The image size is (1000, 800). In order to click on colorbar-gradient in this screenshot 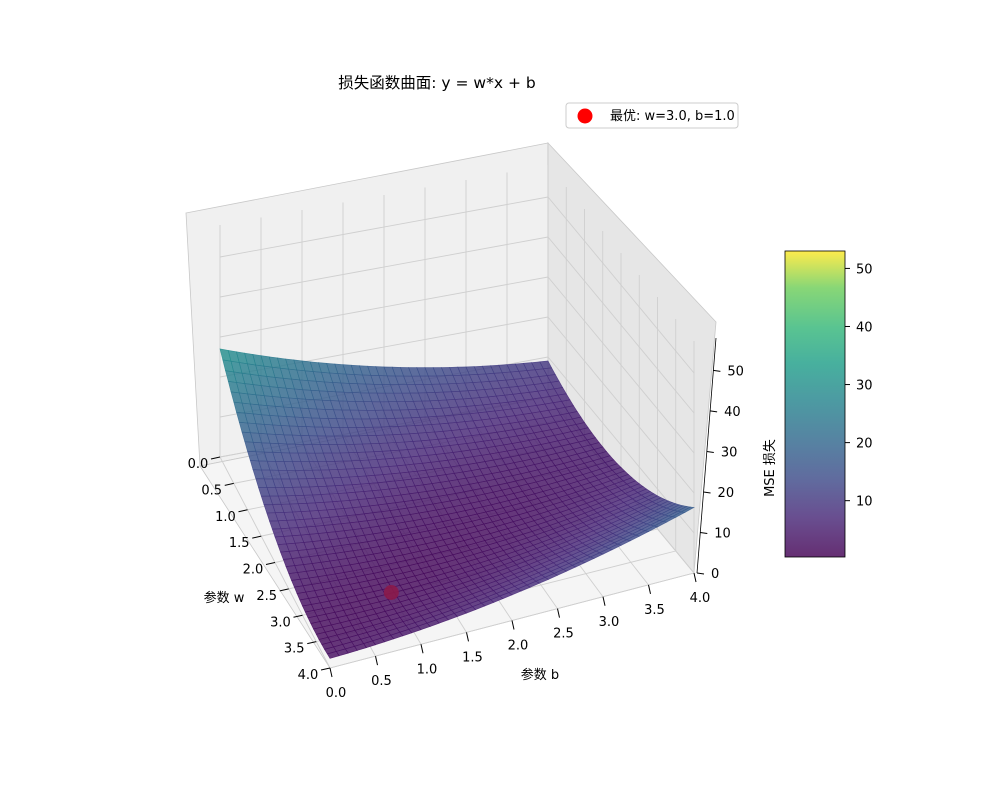, I will do `click(815, 404)`.